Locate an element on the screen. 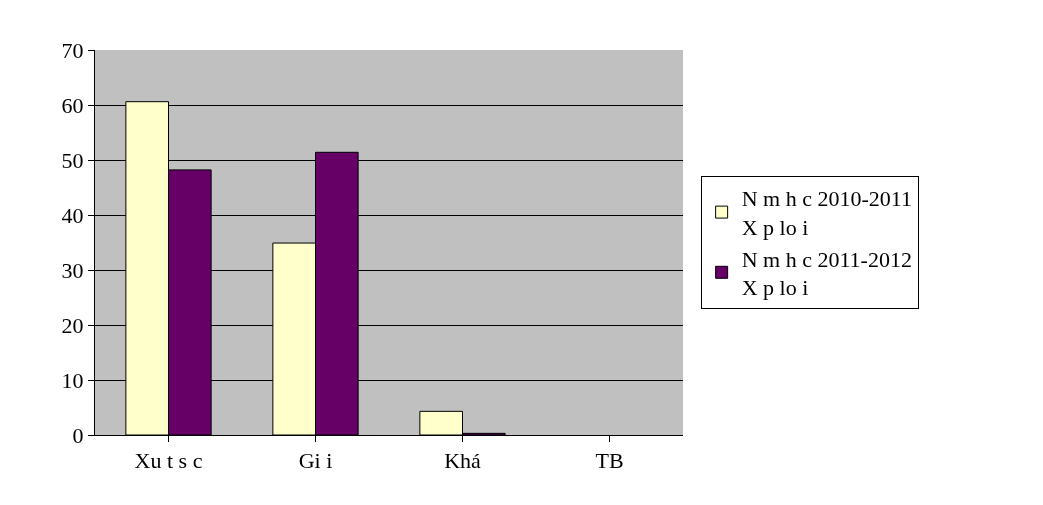 This screenshot has height=505, width=1043. x-tick-label: TB is located at coordinates (609, 461).